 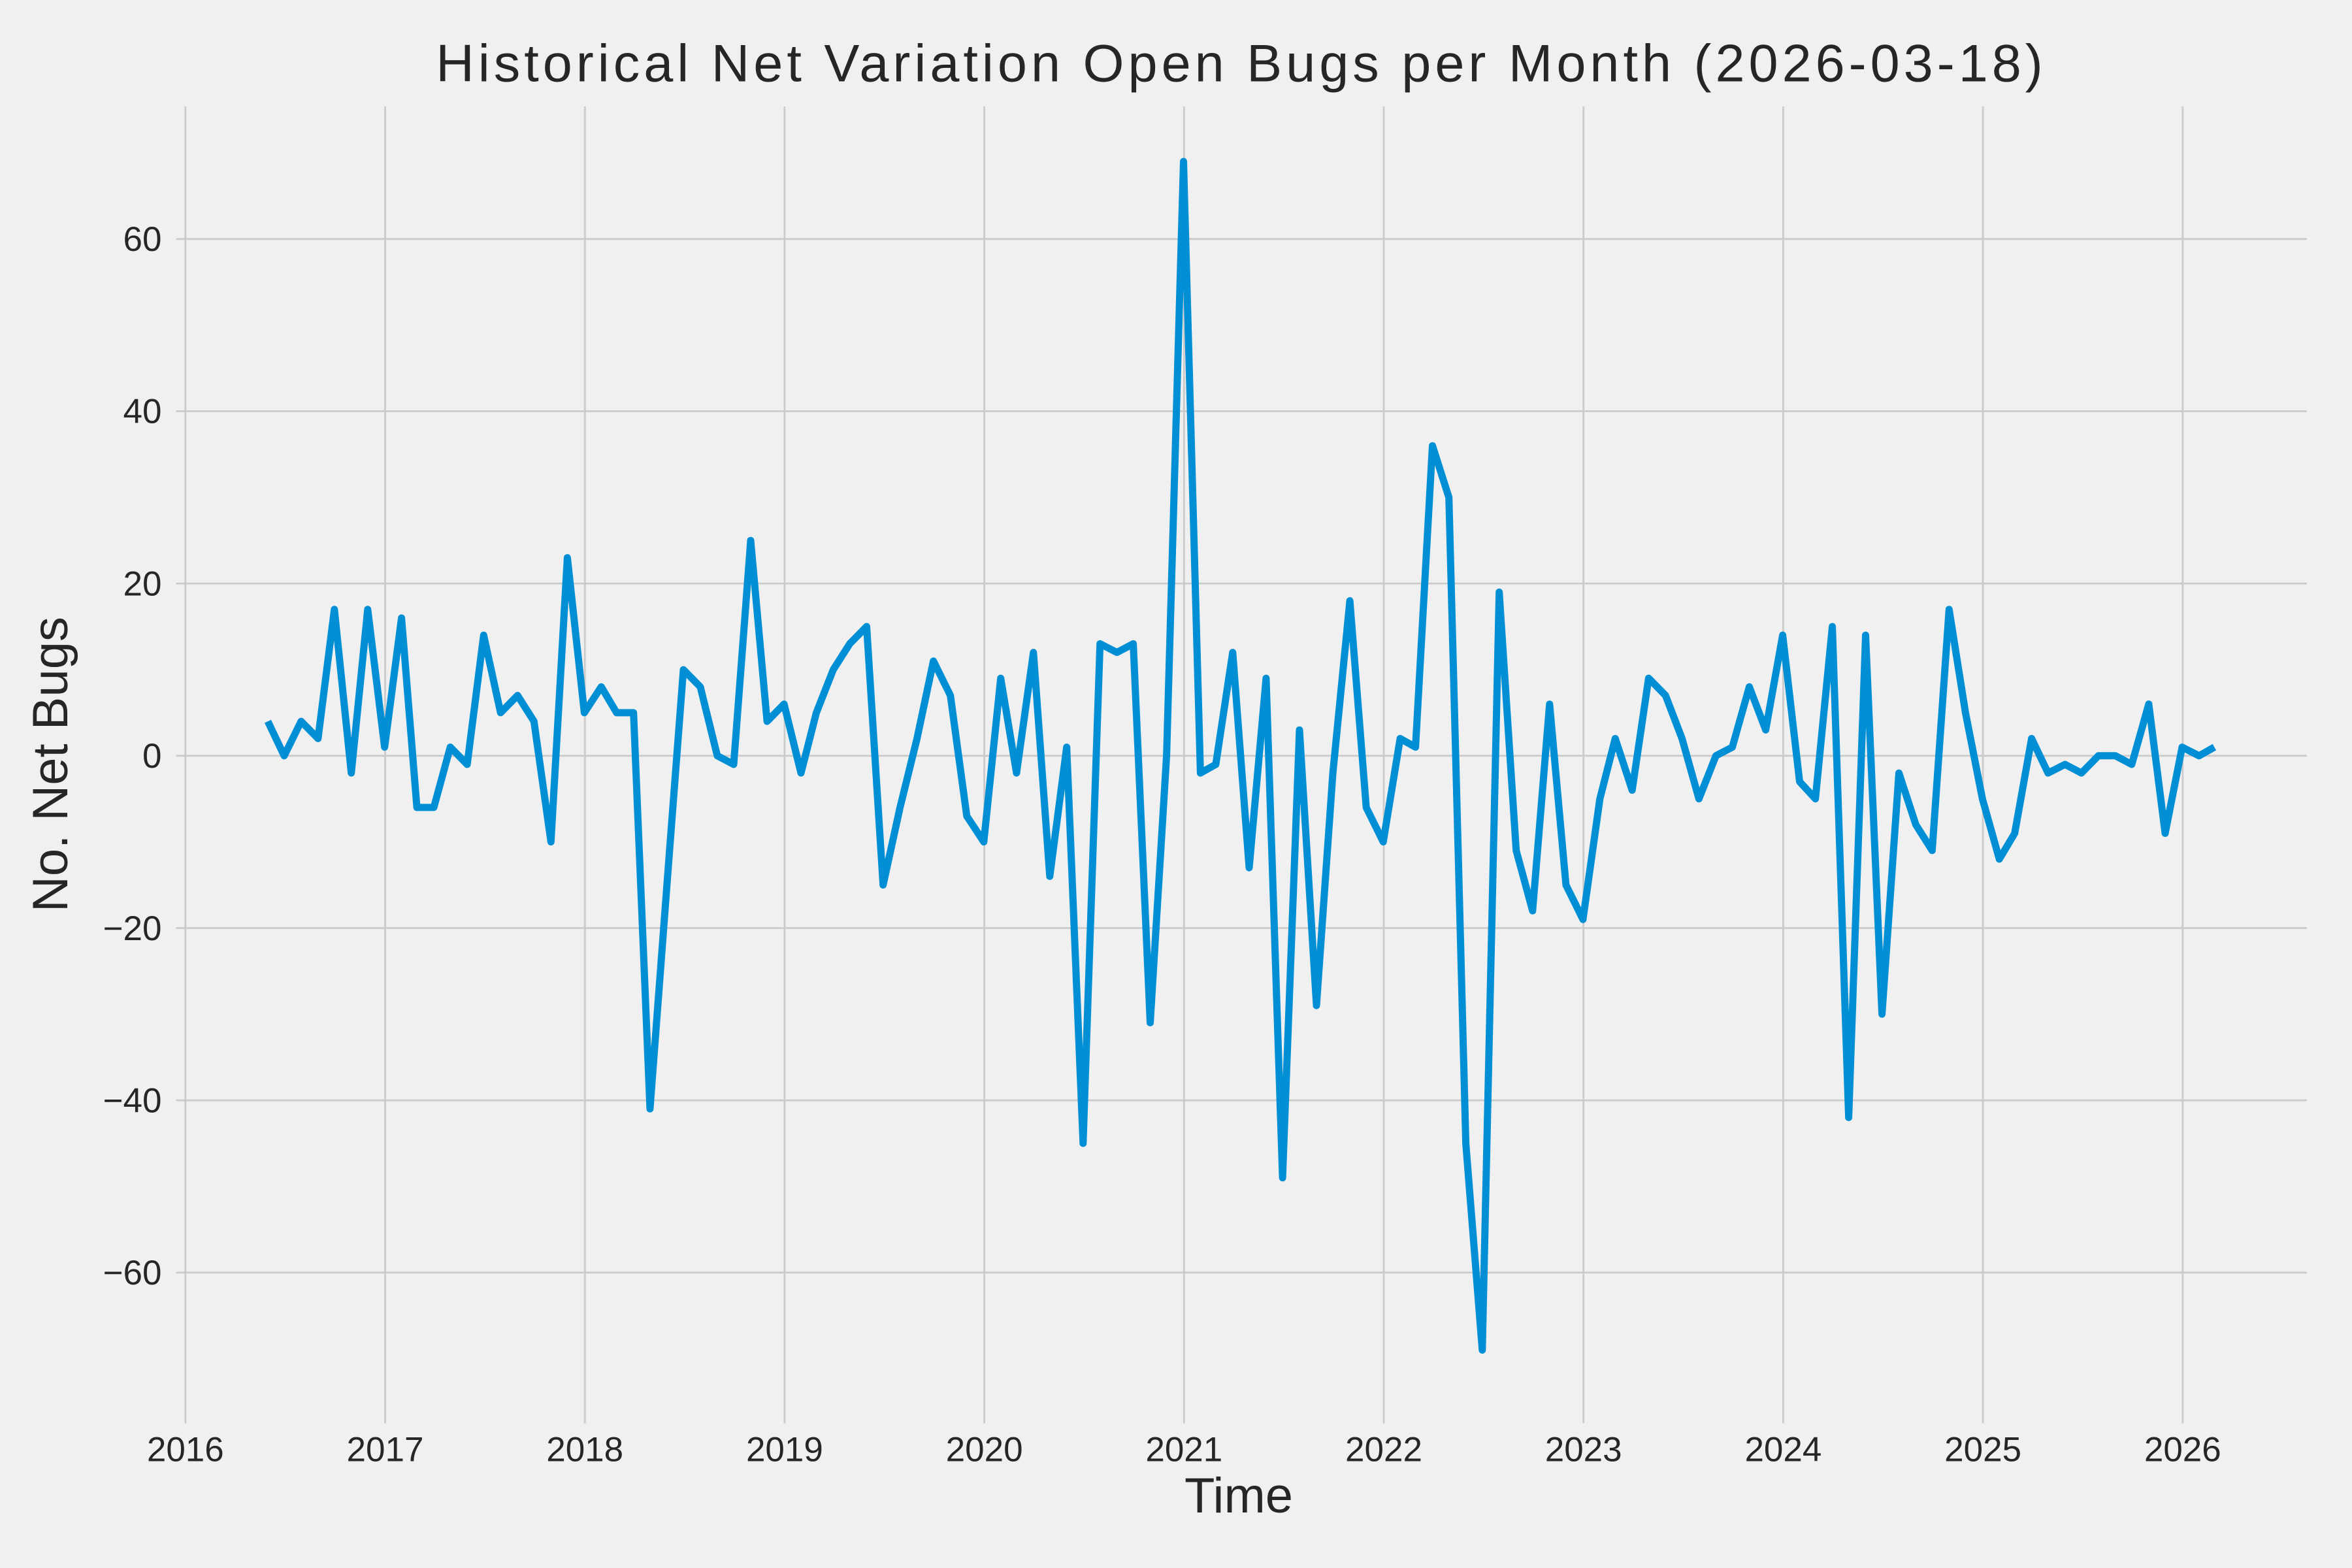 What do you see at coordinates (1583, 1450) in the screenshot?
I see `svg-text: 2023` at bounding box center [1583, 1450].